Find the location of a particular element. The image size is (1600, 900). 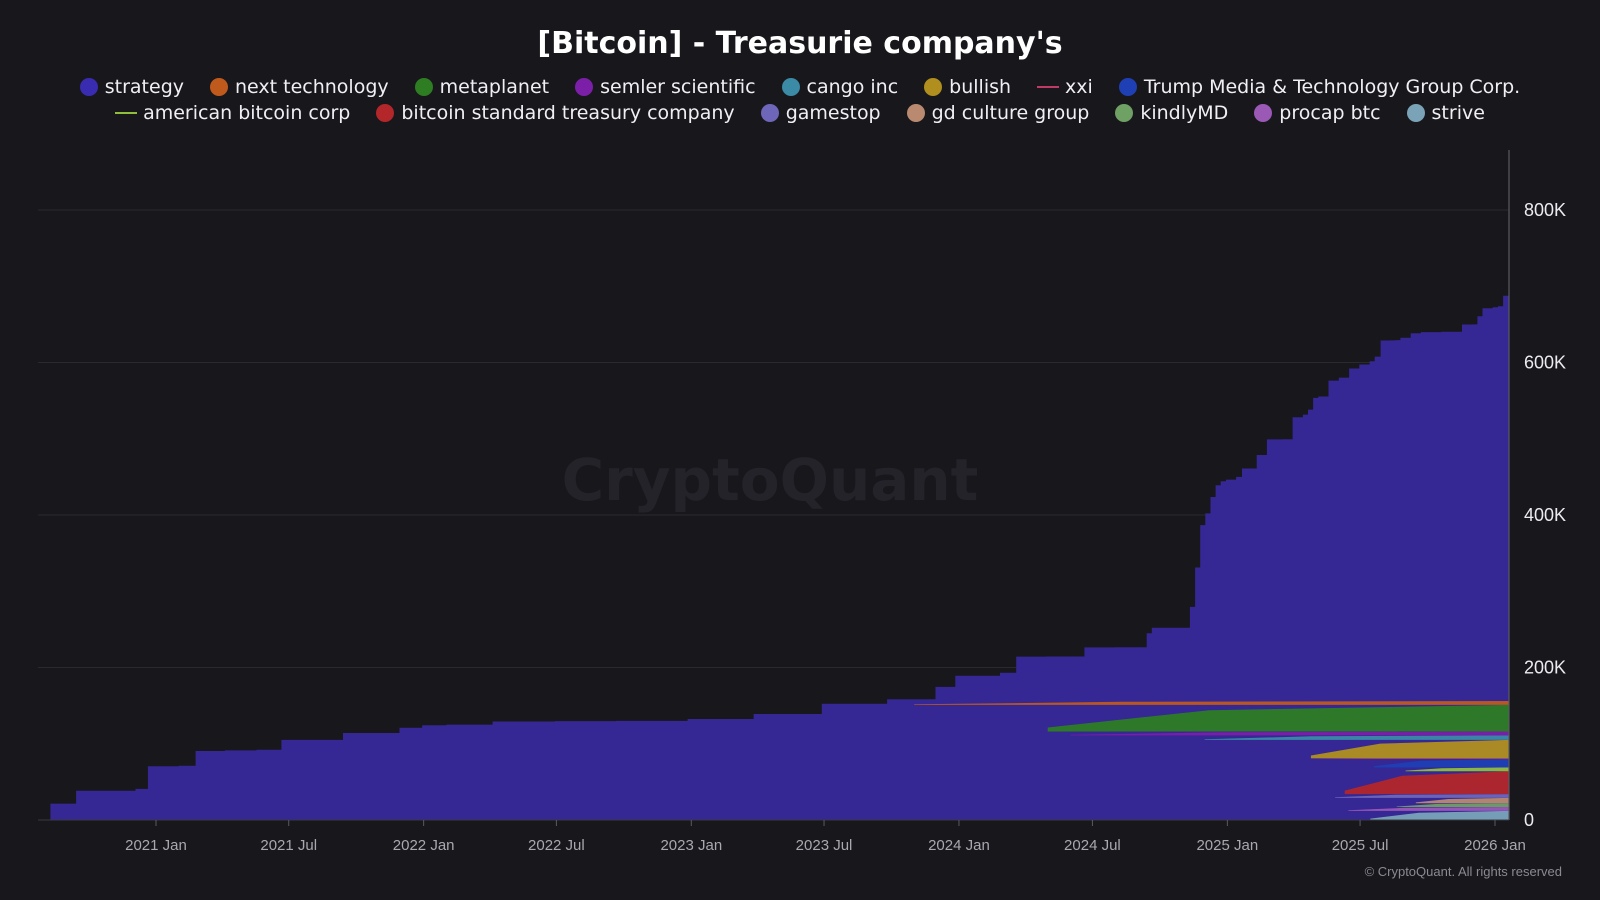

x-tick-label: 2023 Jul is located at coordinates (824, 845).